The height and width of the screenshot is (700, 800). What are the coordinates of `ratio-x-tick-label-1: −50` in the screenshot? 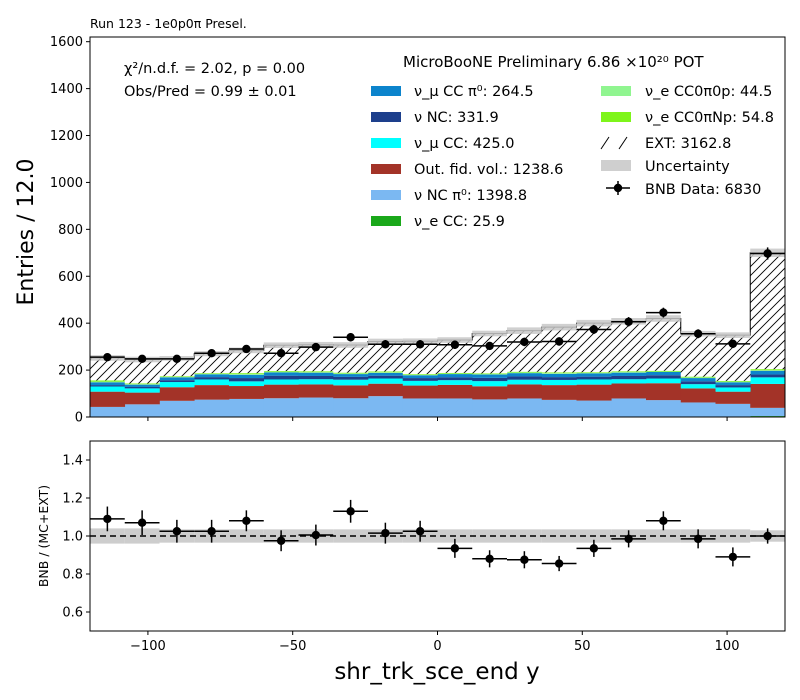 It's located at (292, 646).